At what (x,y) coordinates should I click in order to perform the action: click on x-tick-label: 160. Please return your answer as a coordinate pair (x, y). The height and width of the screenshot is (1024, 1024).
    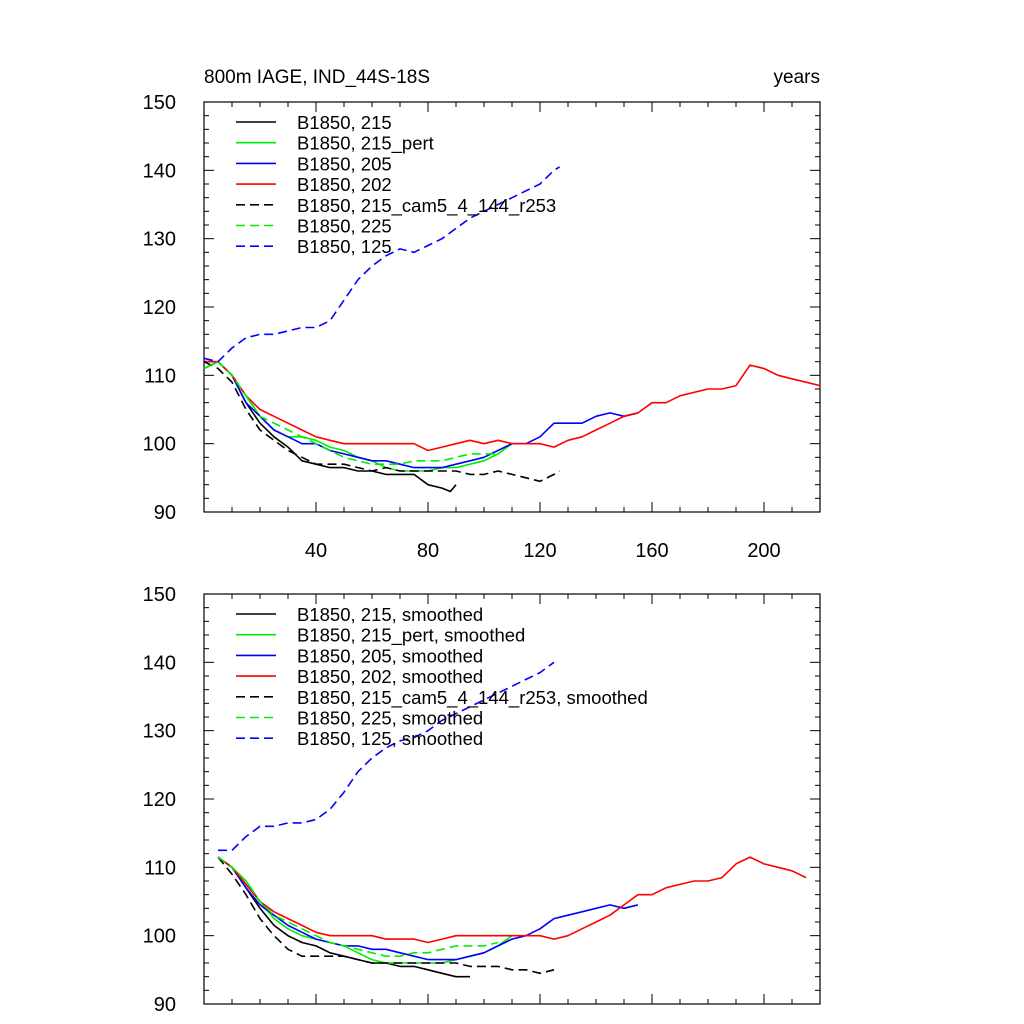
    Looking at the image, I should click on (651, 551).